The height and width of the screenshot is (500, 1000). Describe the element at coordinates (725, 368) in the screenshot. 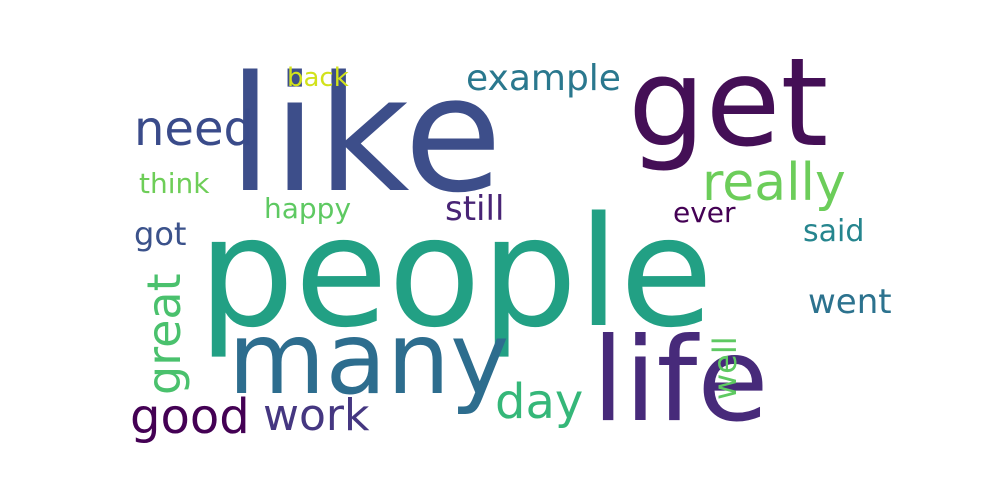

I see `word-well: well` at that location.